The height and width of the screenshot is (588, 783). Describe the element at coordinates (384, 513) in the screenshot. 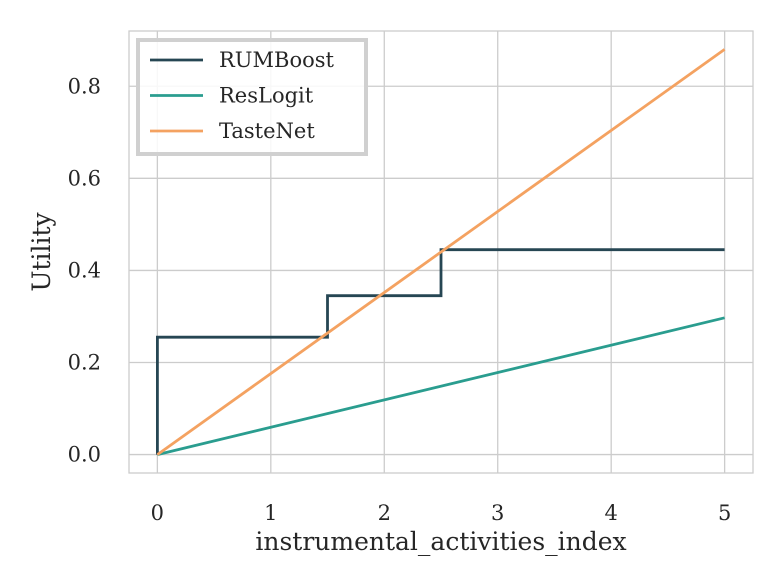

I see `x-tick-label: 2` at that location.